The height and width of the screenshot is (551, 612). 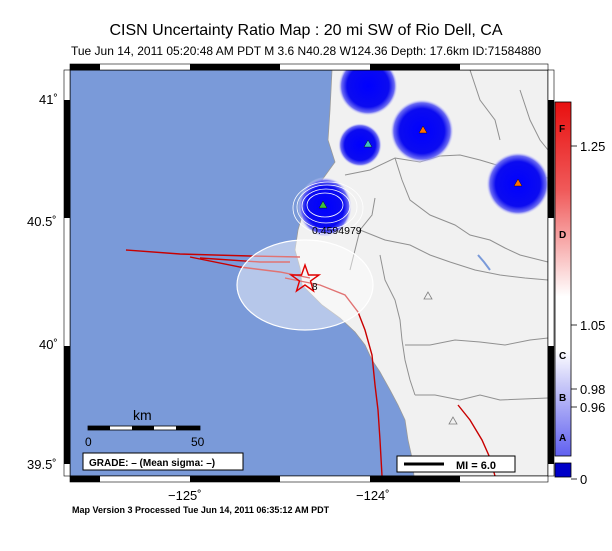 What do you see at coordinates (562, 235) in the screenshot?
I see `colorbar-grade: D` at bounding box center [562, 235].